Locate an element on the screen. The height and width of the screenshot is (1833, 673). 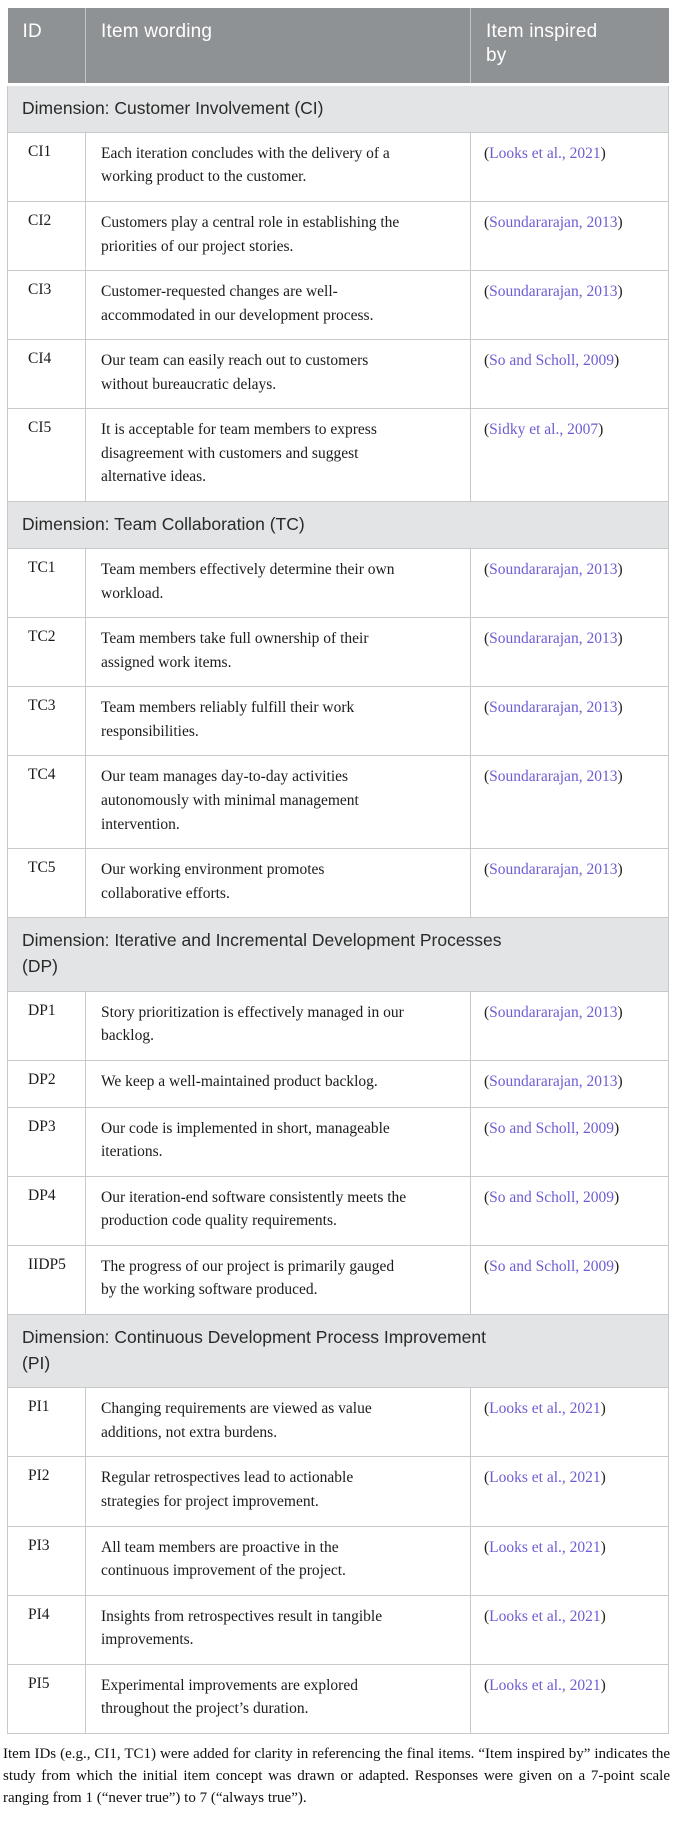
item-id-cell: TC2 is located at coordinates (46, 652).